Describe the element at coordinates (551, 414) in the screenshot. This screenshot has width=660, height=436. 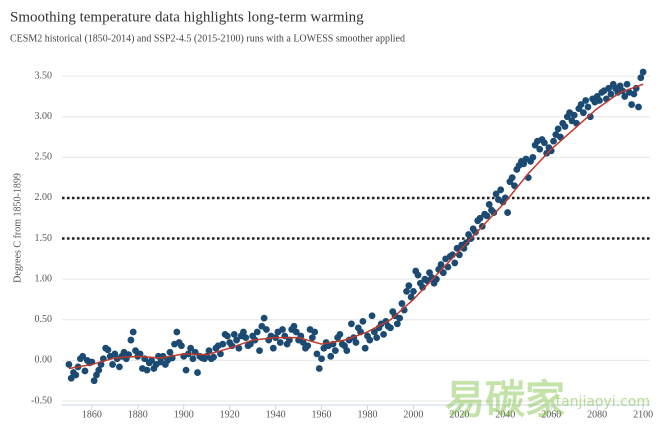
I see `x-tick-label: 2060` at that location.